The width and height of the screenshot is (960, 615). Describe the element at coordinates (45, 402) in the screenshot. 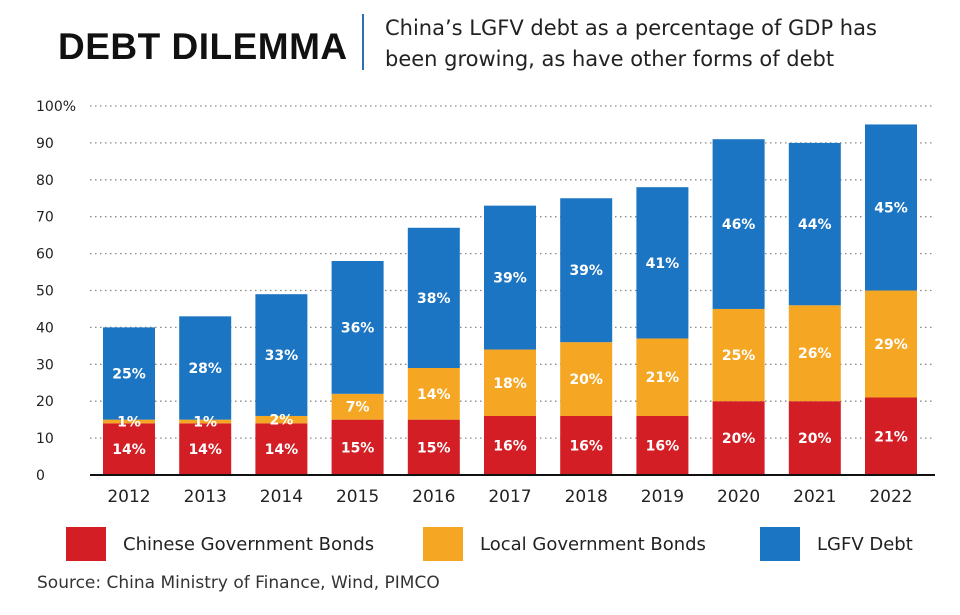

I see `y-tick-label: 20` at that location.